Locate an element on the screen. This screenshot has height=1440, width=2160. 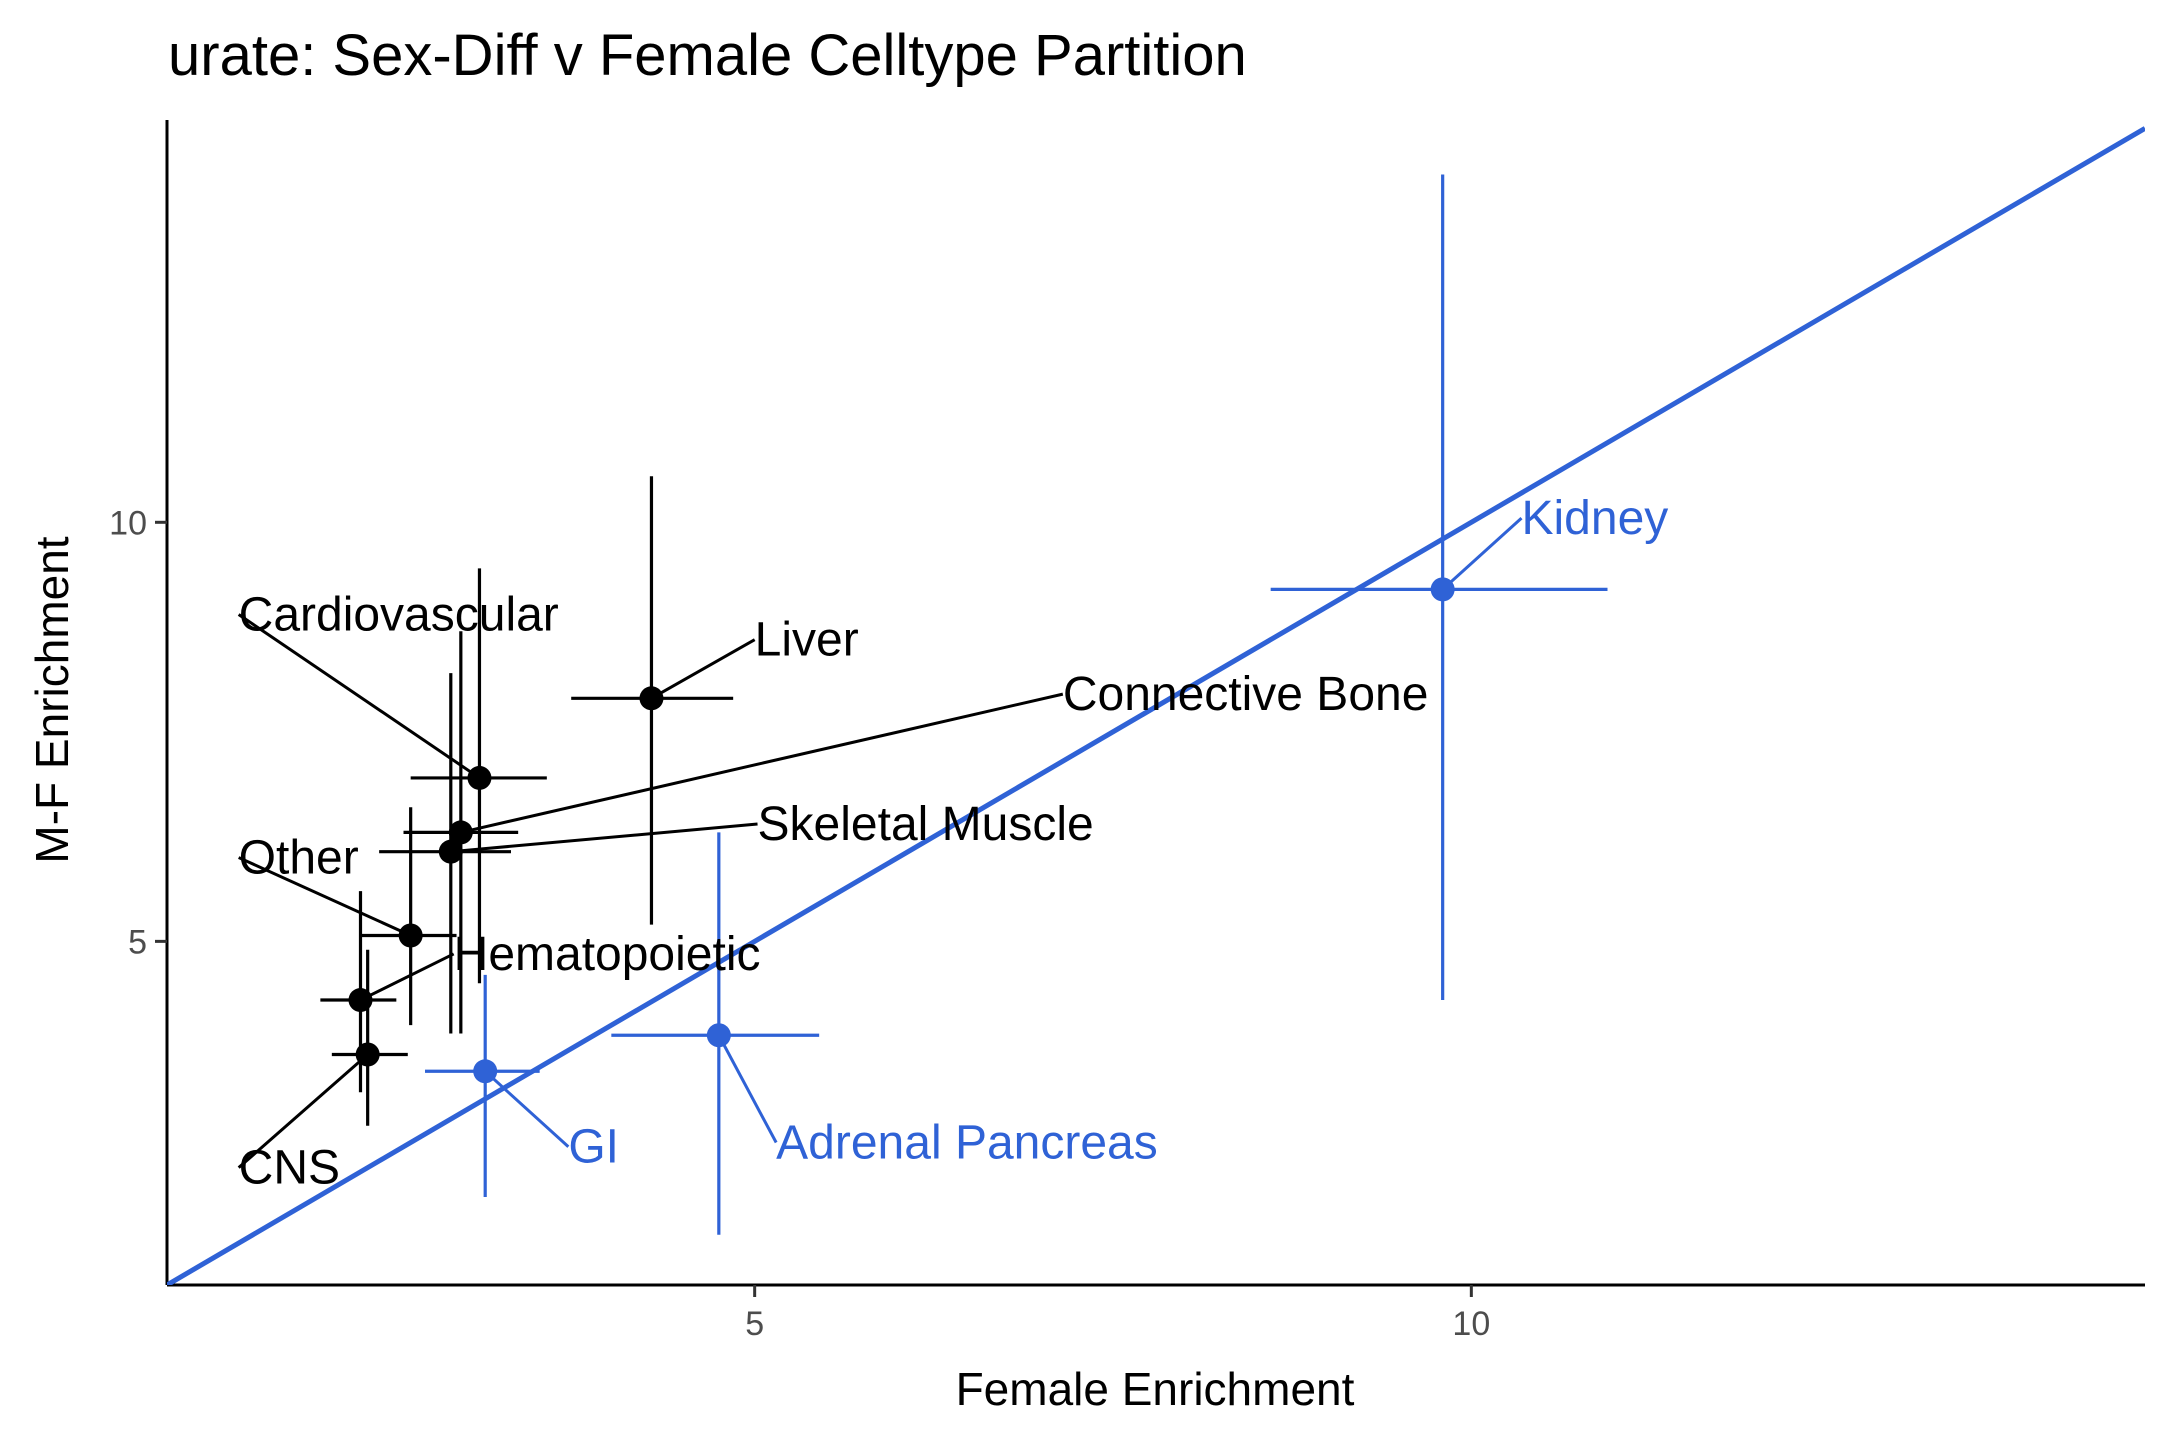
y-tick-label: 10 is located at coordinates (128, 523).